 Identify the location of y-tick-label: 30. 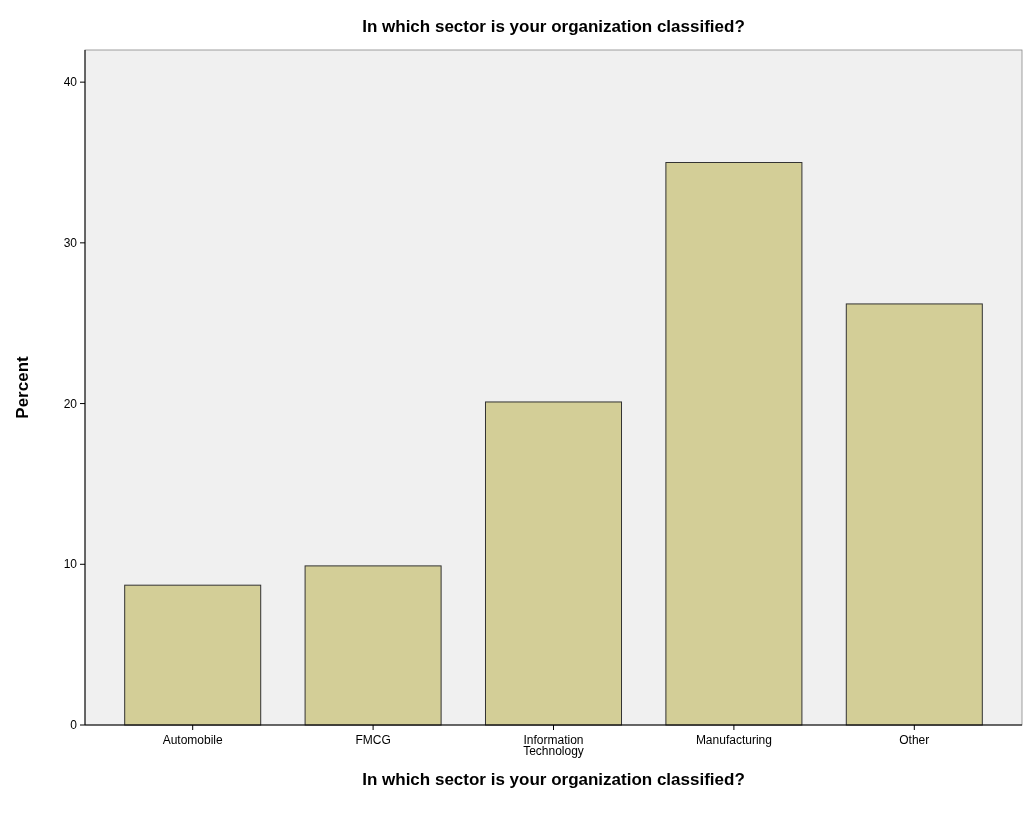
(70, 243).